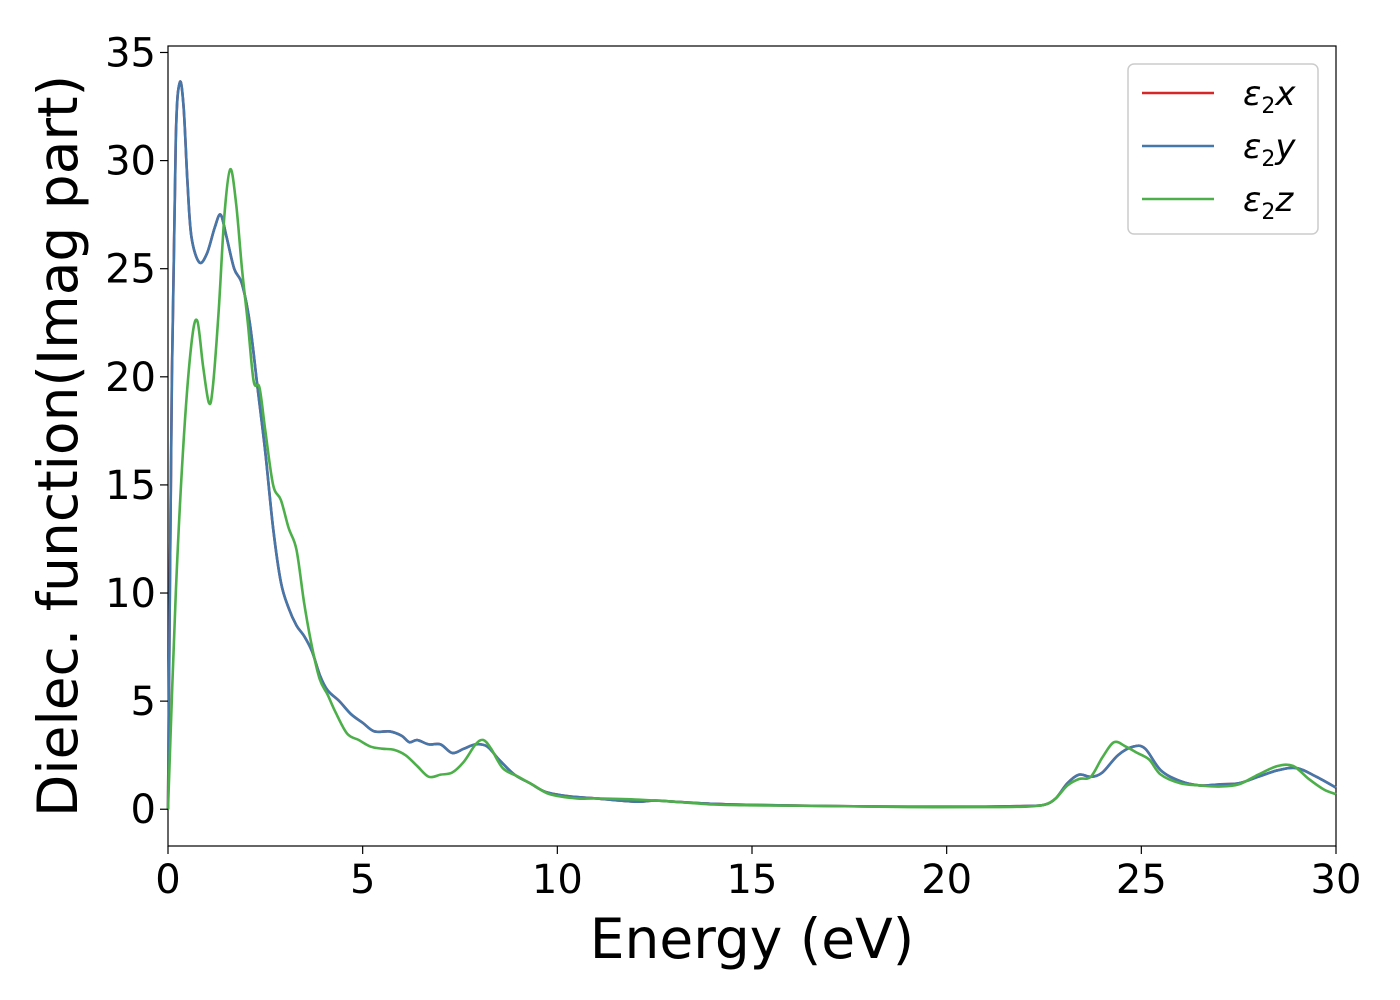 The height and width of the screenshot is (1000, 1400). What do you see at coordinates (130, 270) in the screenshot?
I see `y-tick-label: 25` at bounding box center [130, 270].